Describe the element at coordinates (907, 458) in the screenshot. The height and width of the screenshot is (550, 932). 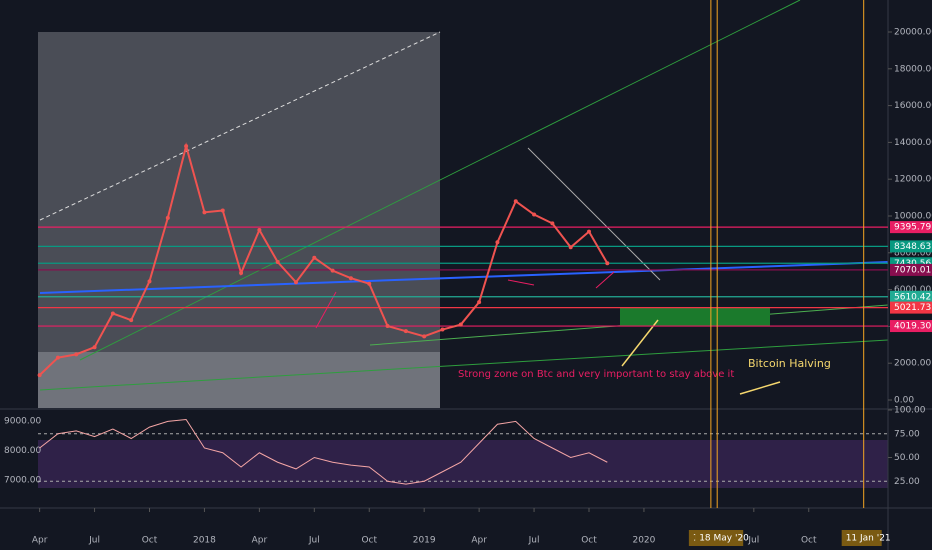
I see `y2-tick-label: 50.00` at that location.